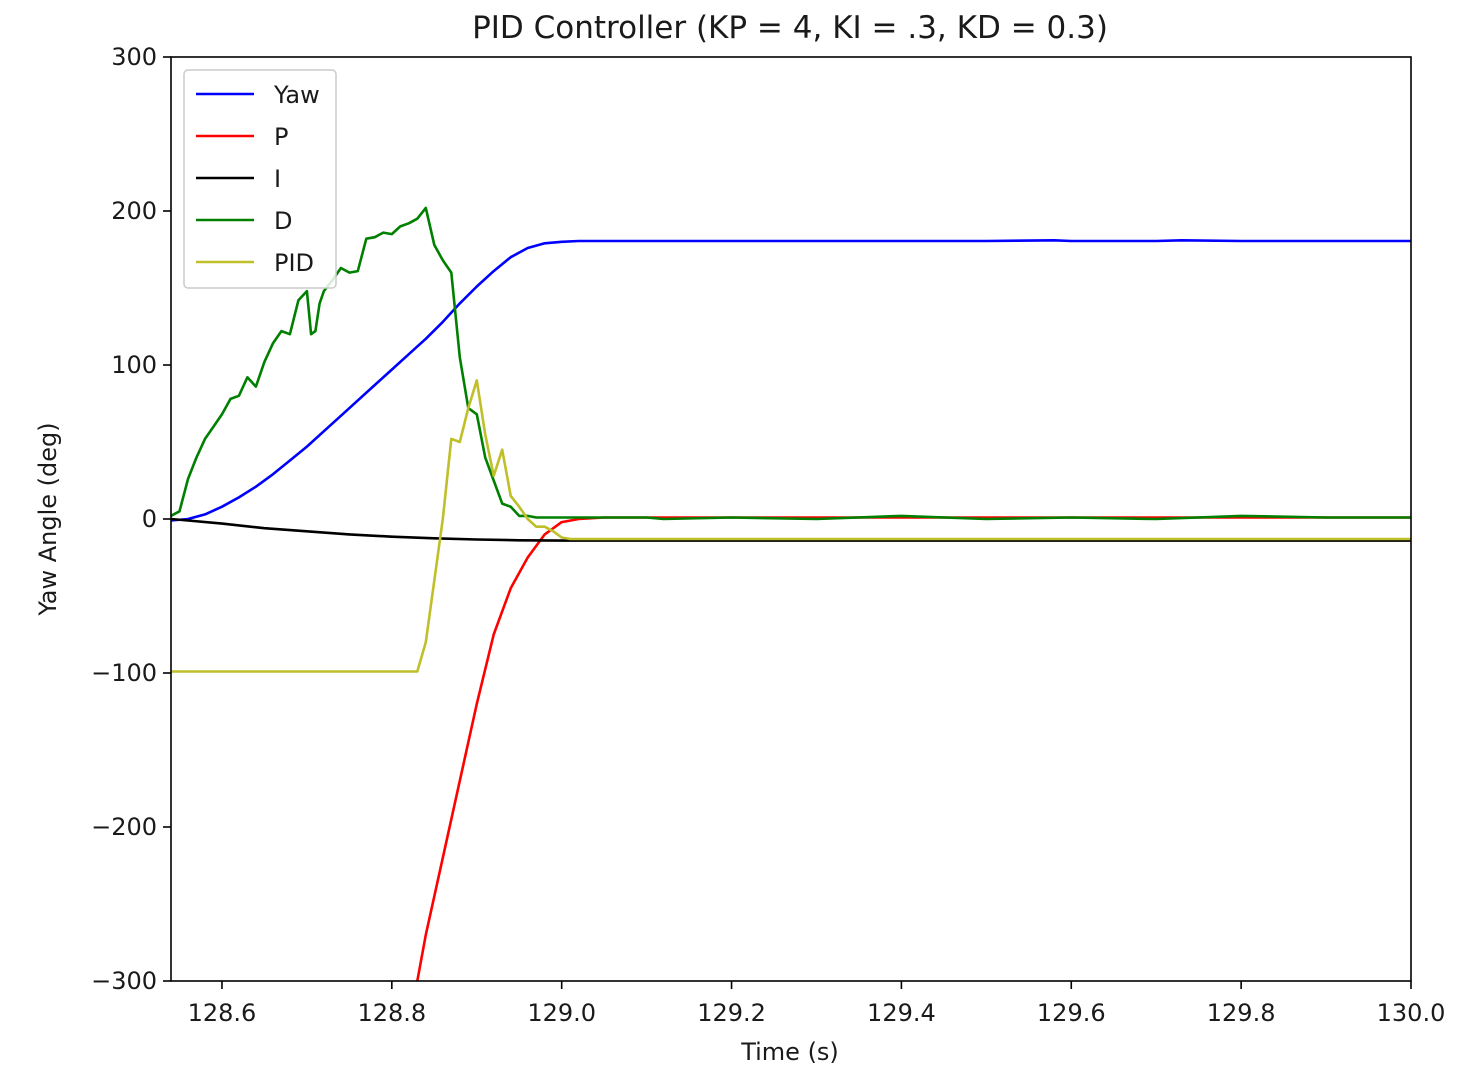  I want to click on legend-label-p: P, so click(281, 137).